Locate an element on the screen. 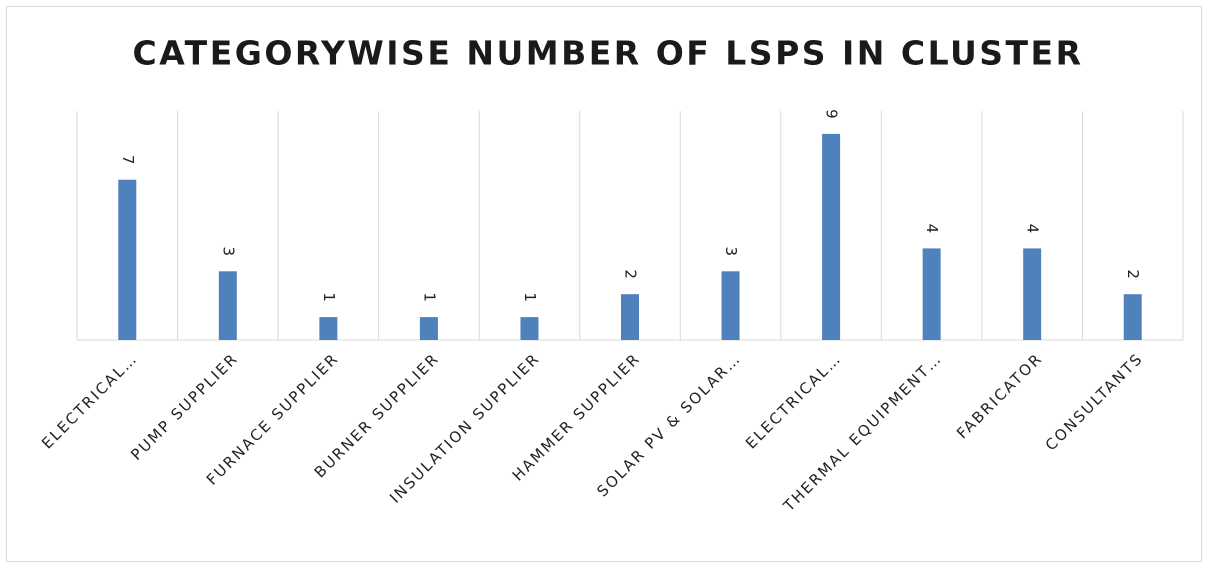 The image size is (1207, 567). value-label: 7 is located at coordinates (128, 160).